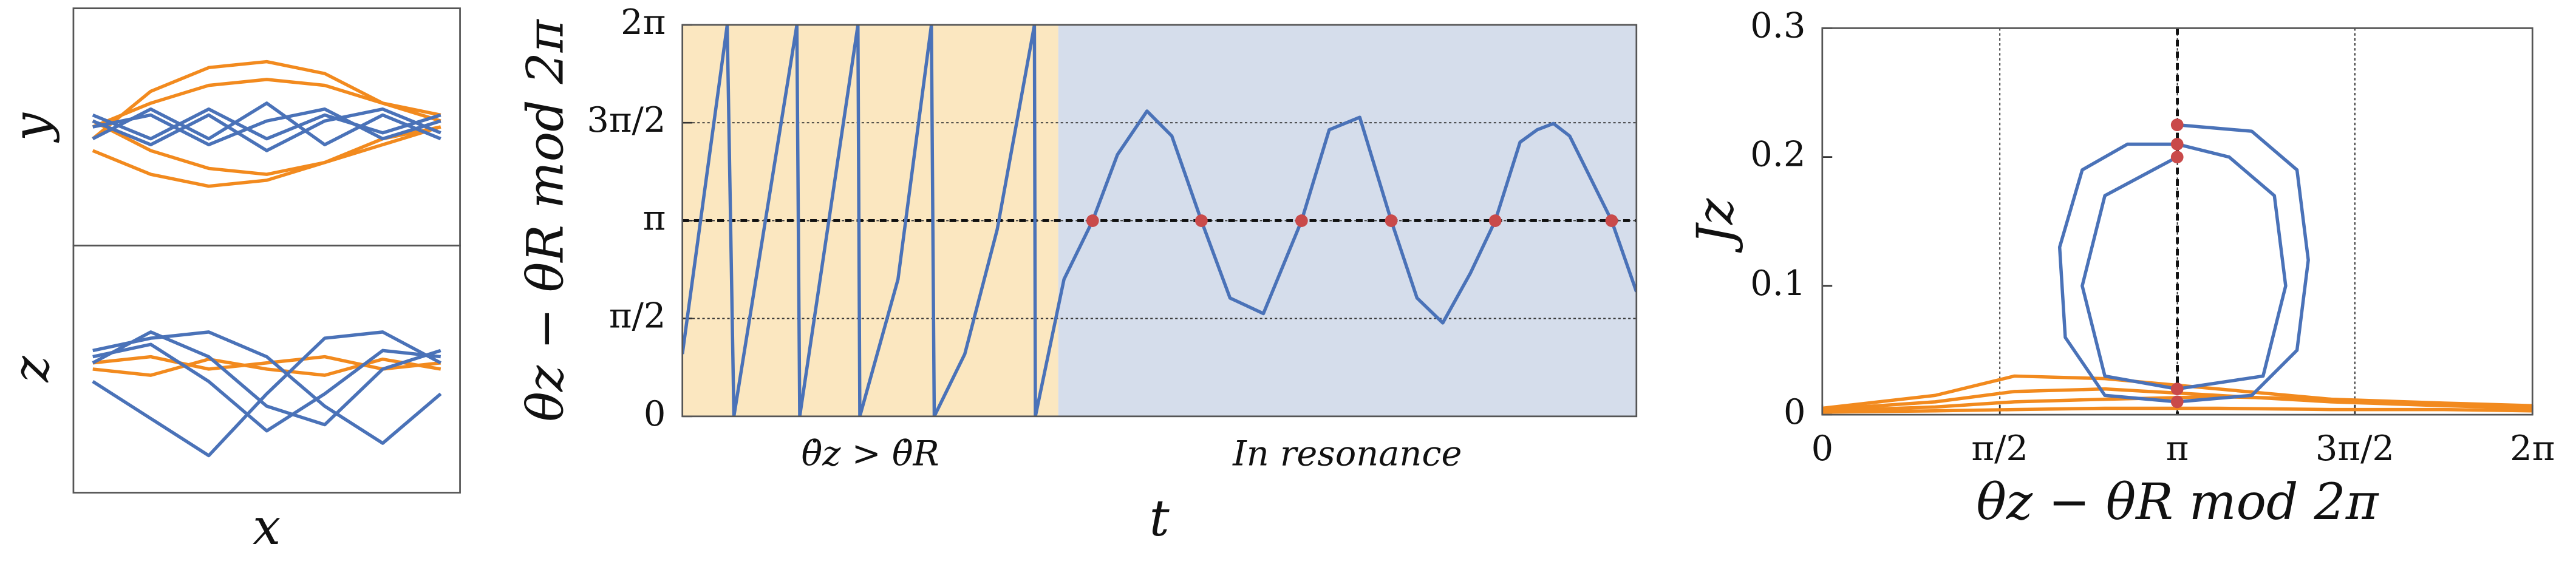 Image resolution: width=2576 pixels, height=564 pixels. What do you see at coordinates (546, 219) in the screenshot?
I see `y-axis-label: θz − θR mod 2π` at bounding box center [546, 219].